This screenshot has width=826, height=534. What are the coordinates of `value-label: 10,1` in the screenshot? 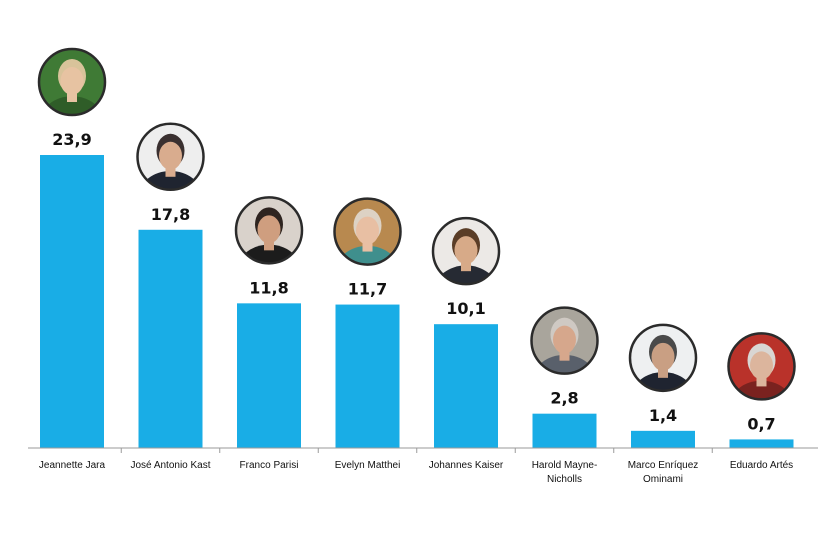 It's located at (465, 308).